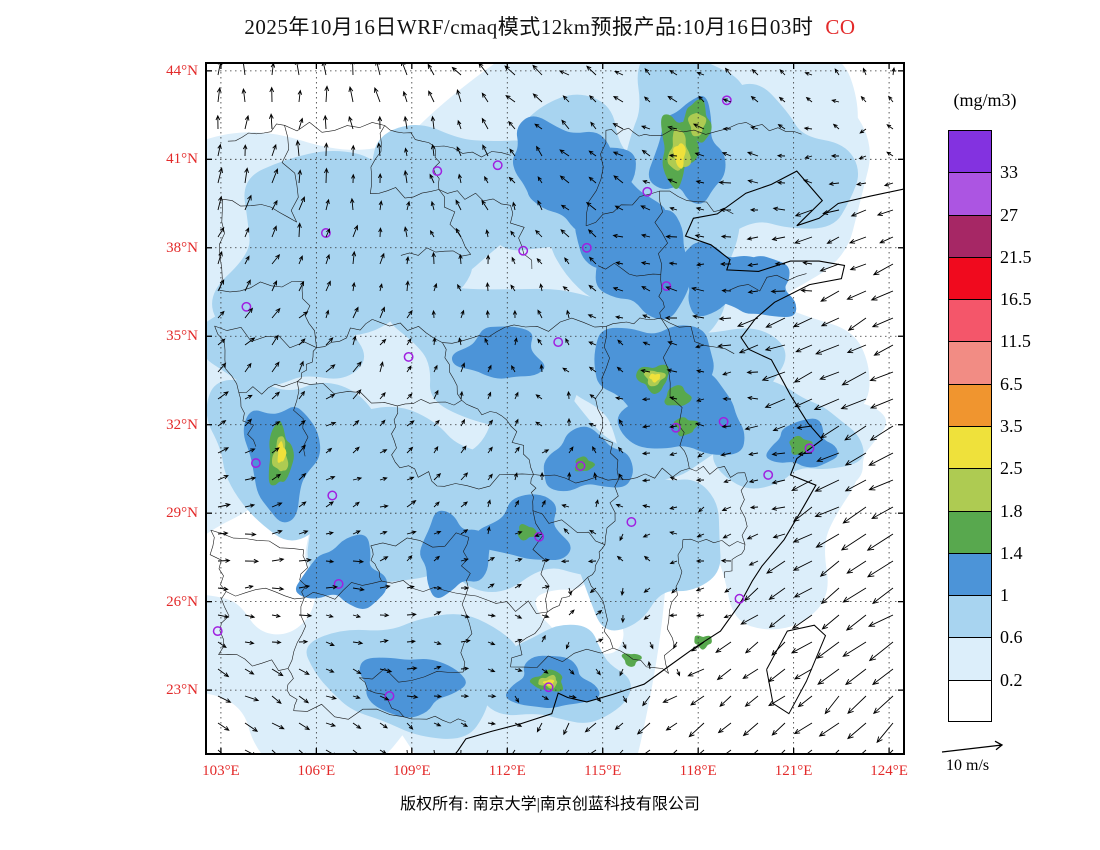 This screenshot has width=1100, height=850. I want to click on lon-label: 124°E, so click(889, 771).